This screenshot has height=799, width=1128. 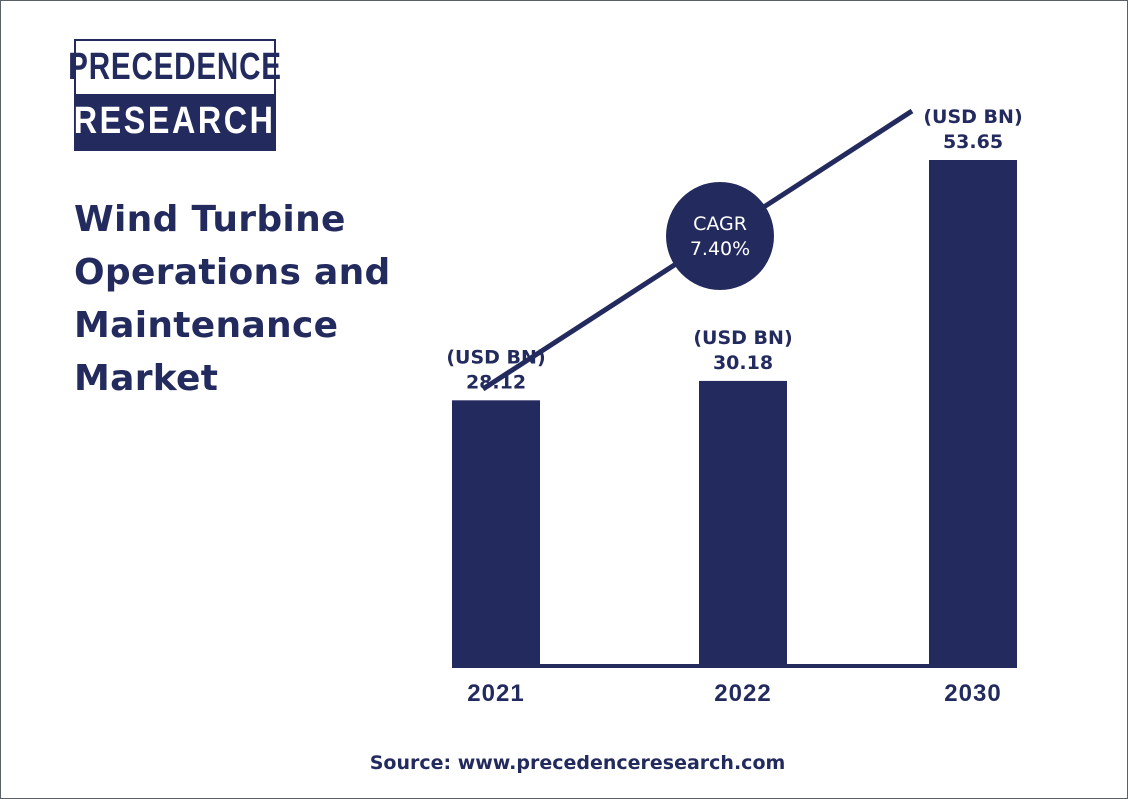 I want to click on title-line-4: Market, so click(x=146, y=378).